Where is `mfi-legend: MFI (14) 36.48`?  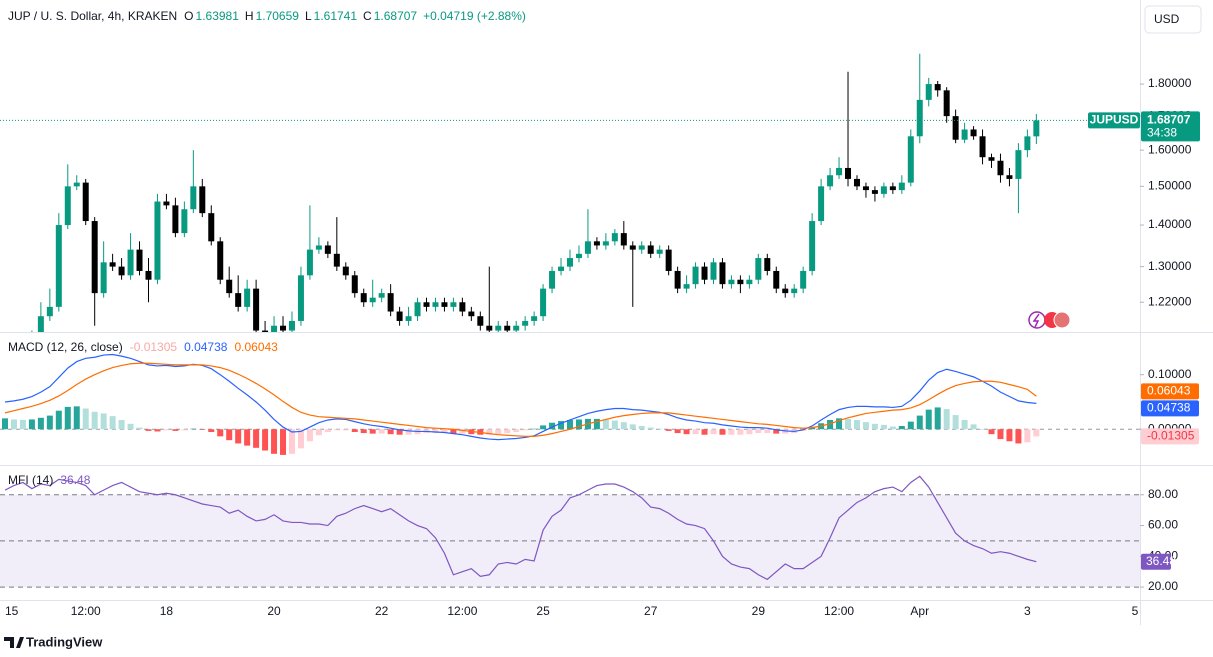 mfi-legend: MFI (14) 36.48 is located at coordinates (49, 480).